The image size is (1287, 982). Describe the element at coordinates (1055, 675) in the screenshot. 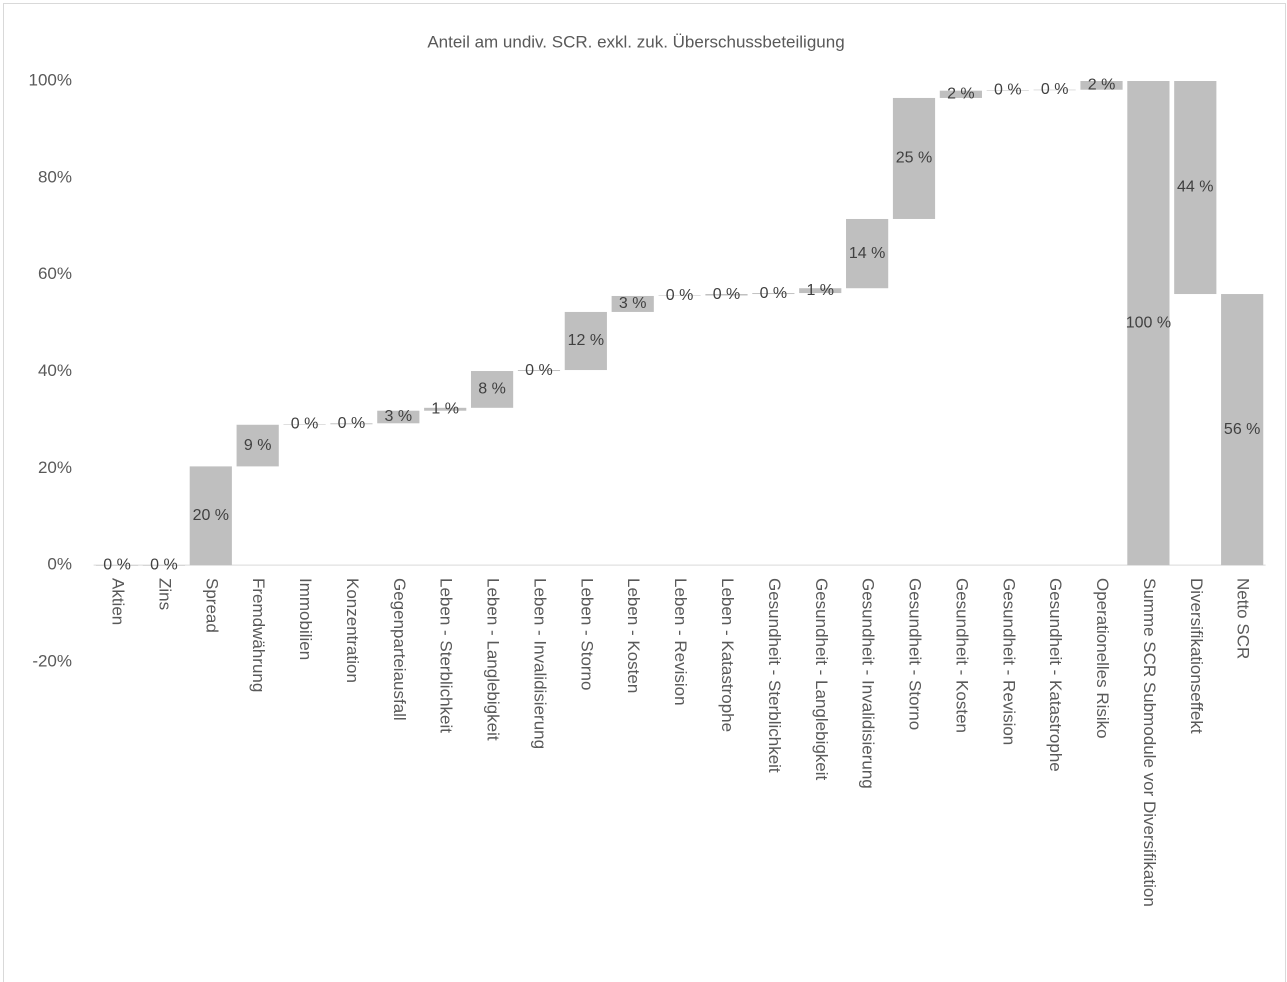

I see `x-tick-label: Gesundheit - Katastrophe` at that location.